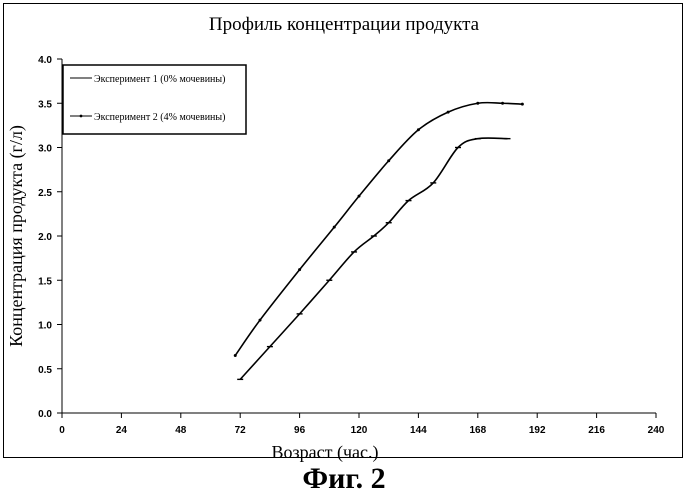 This screenshot has height=499, width=688. I want to click on y-tick-label: 0.5, so click(45, 370).